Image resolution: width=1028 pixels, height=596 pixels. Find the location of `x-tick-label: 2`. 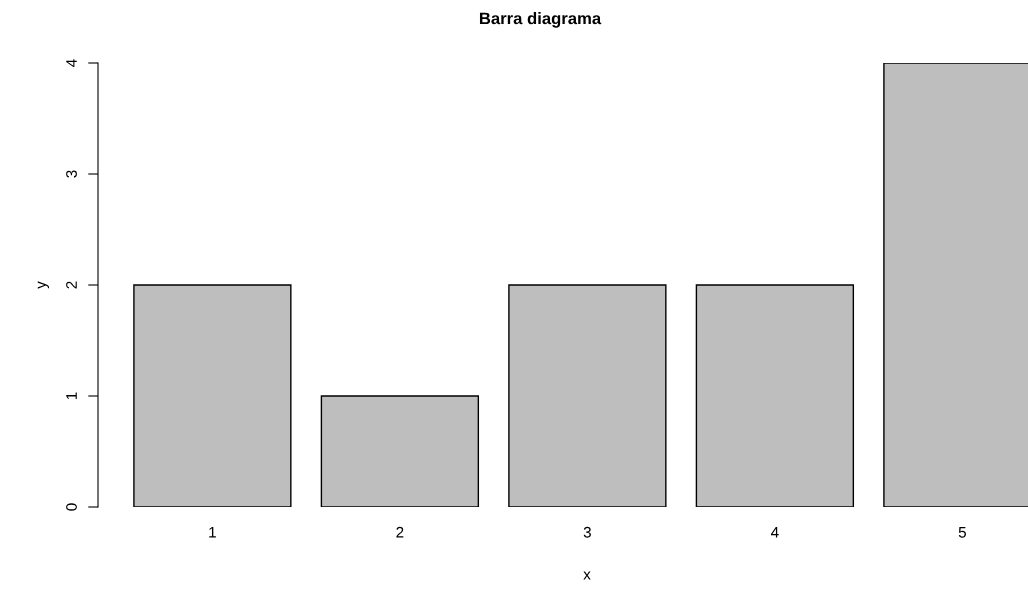

x-tick-label: 2 is located at coordinates (400, 532).